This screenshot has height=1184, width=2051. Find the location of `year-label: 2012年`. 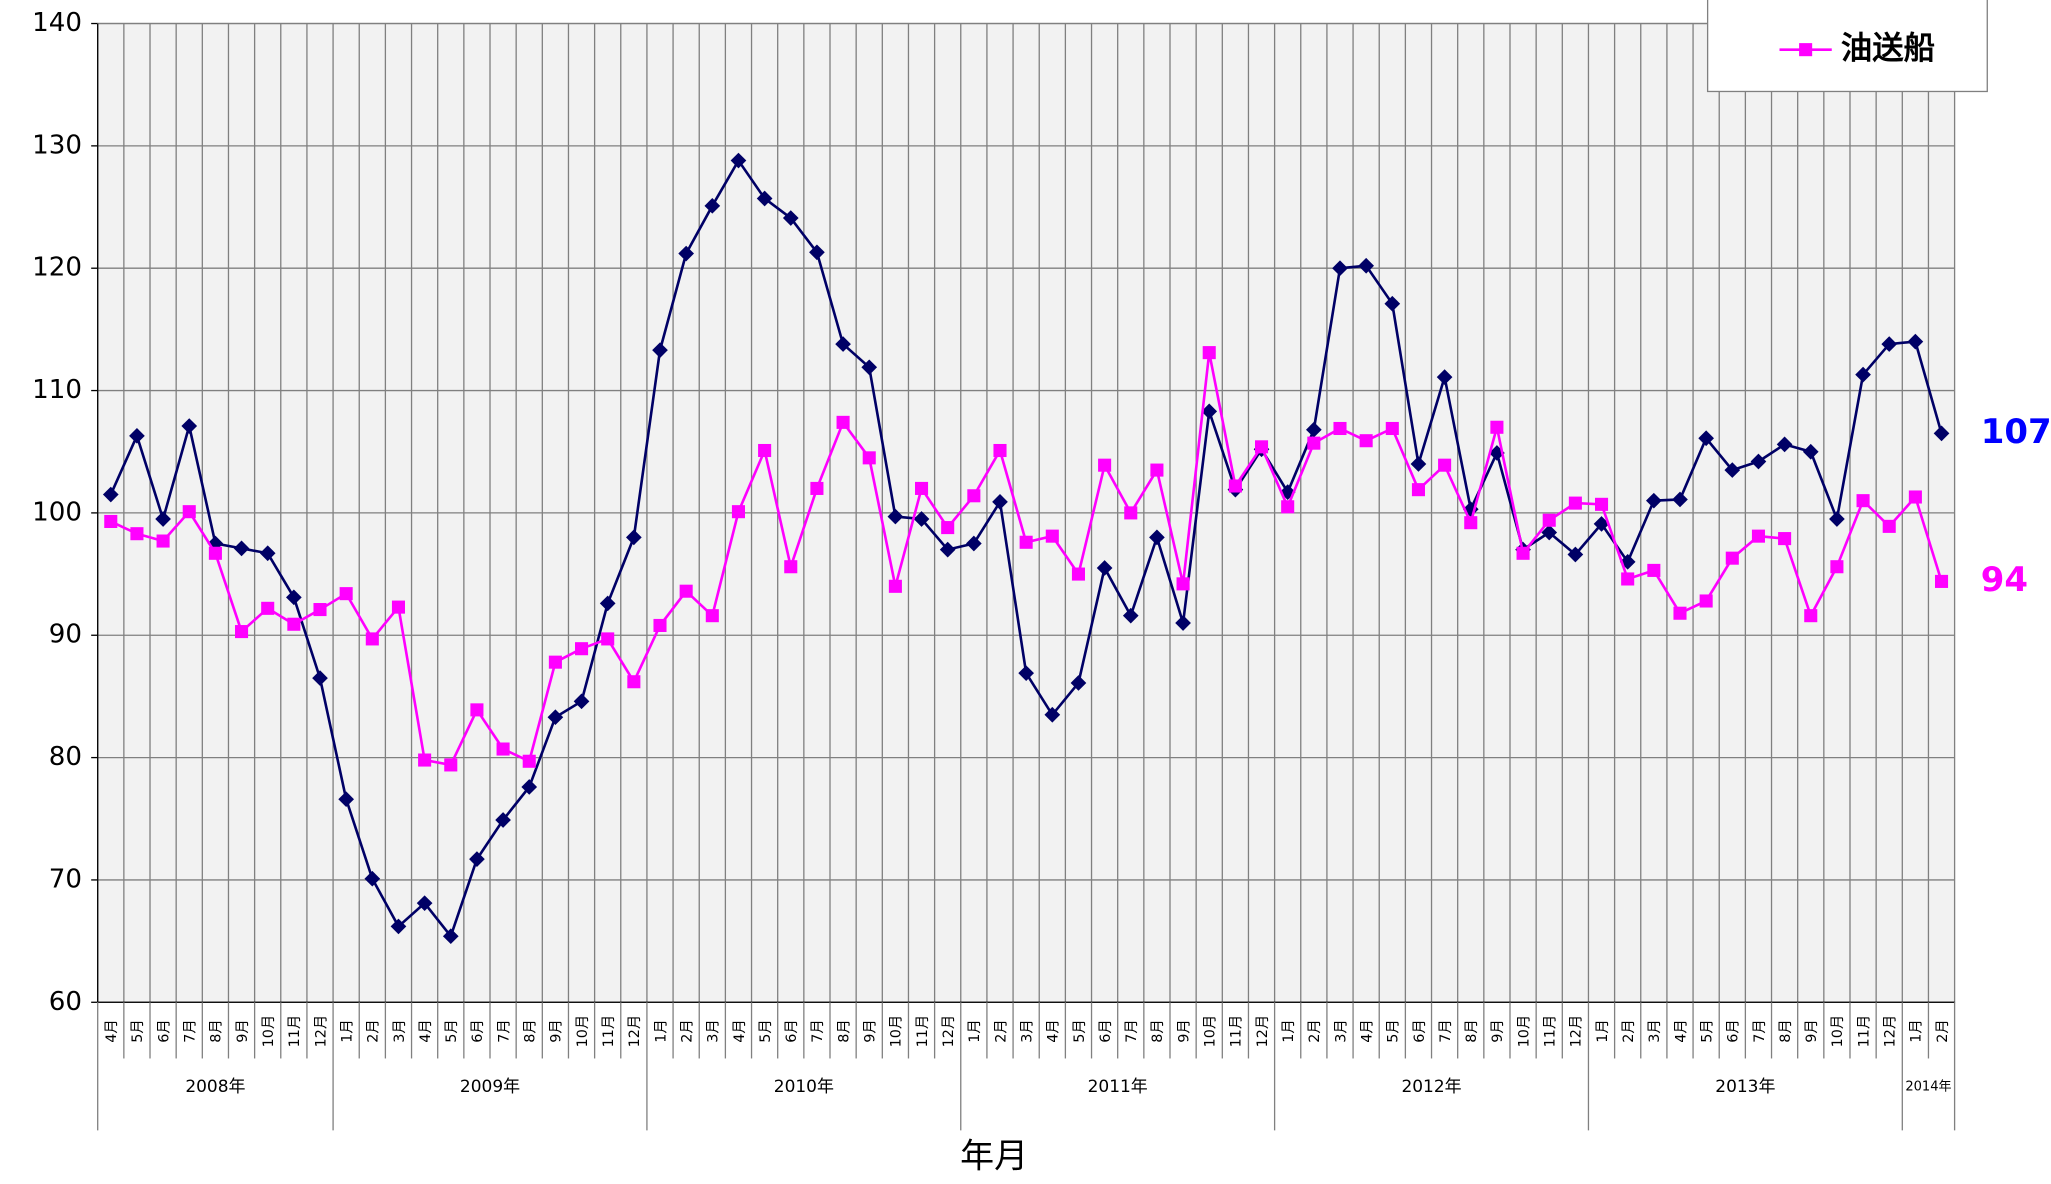

year-label: 2012年 is located at coordinates (1431, 1087).